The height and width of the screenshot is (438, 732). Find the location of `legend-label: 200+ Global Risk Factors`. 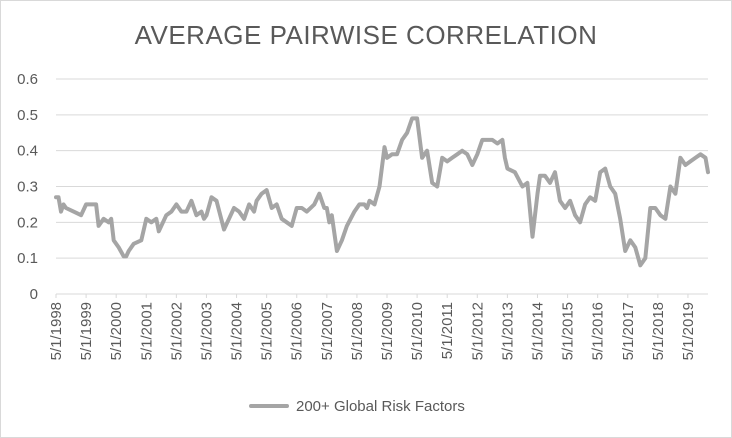

legend-label: 200+ Global Risk Factors is located at coordinates (380, 406).